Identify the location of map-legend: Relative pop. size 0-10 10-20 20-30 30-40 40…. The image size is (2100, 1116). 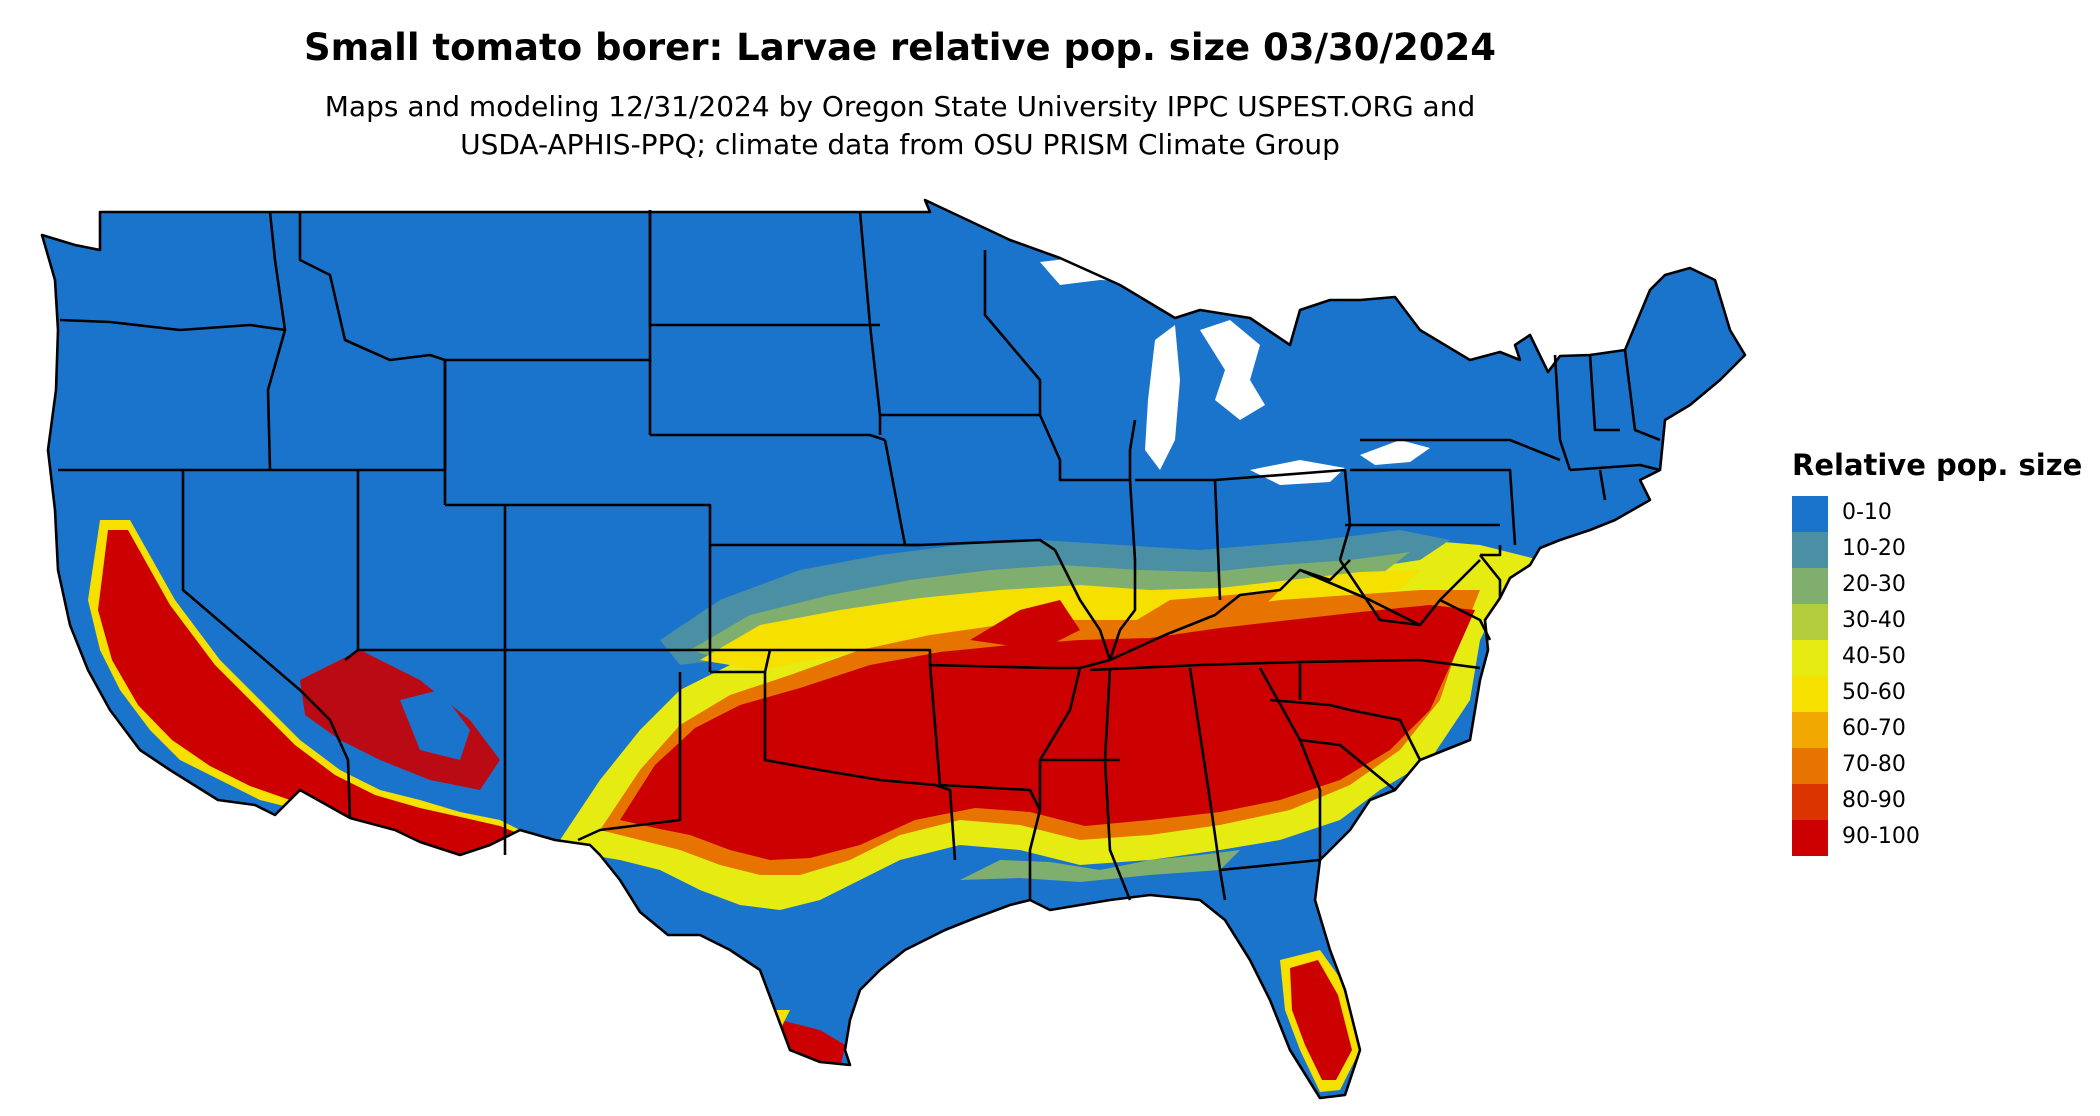
(1937, 652).